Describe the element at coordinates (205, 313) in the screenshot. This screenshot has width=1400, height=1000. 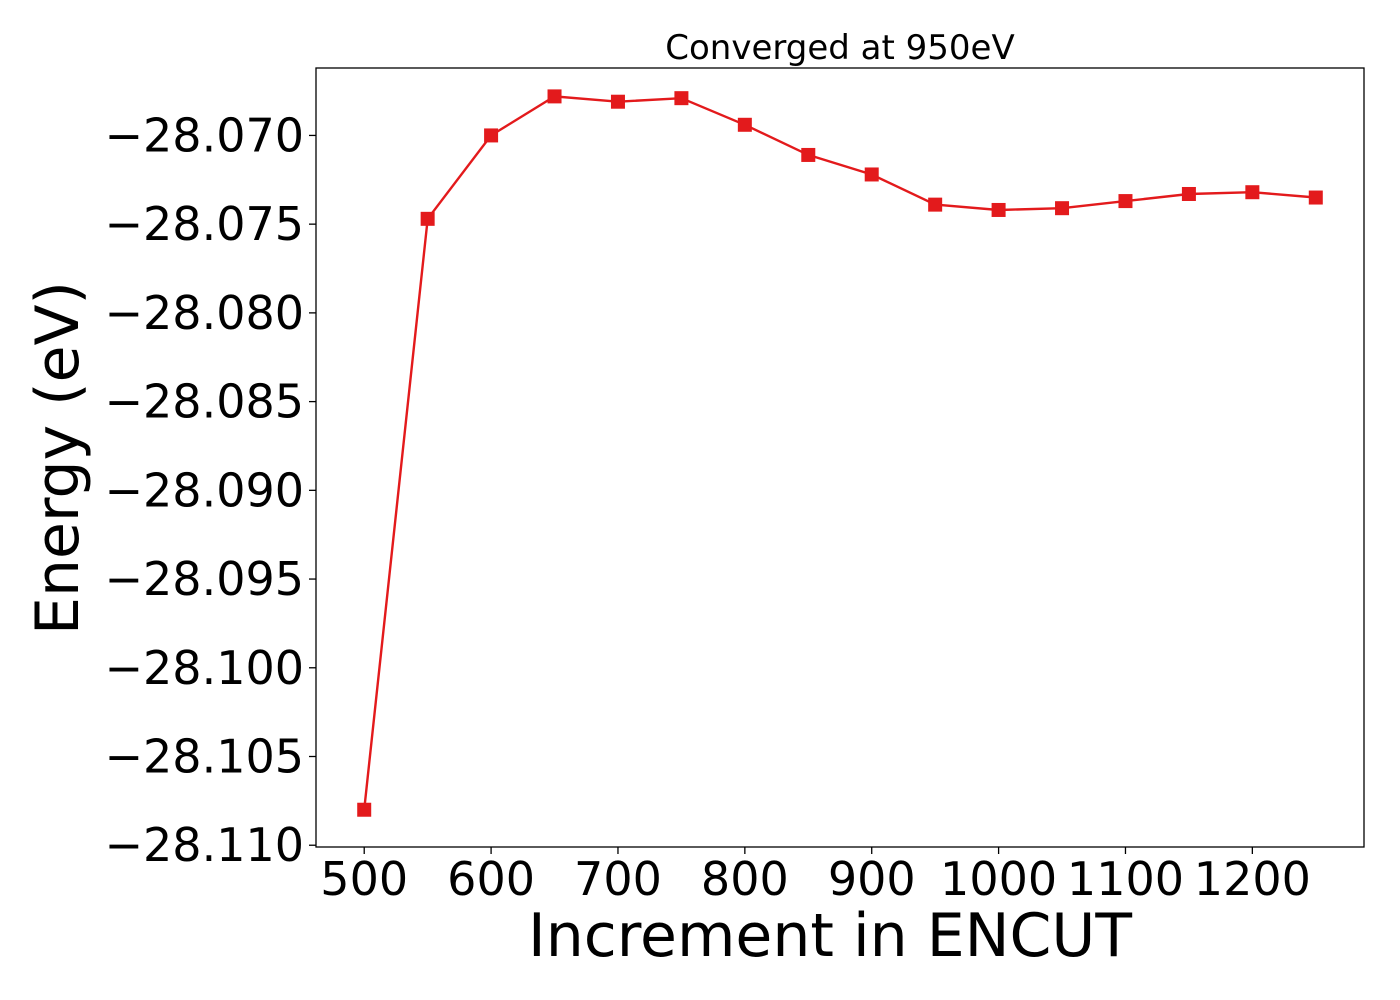
I see `y-tick-label: −28.080` at that location.